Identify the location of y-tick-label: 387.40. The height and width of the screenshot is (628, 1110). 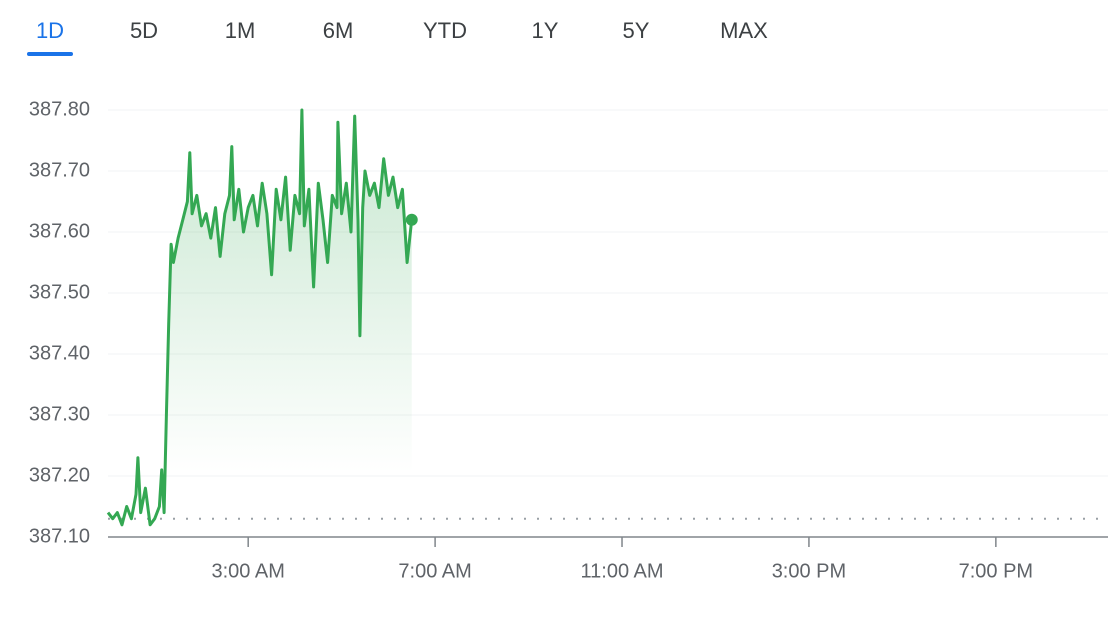
(59, 353).